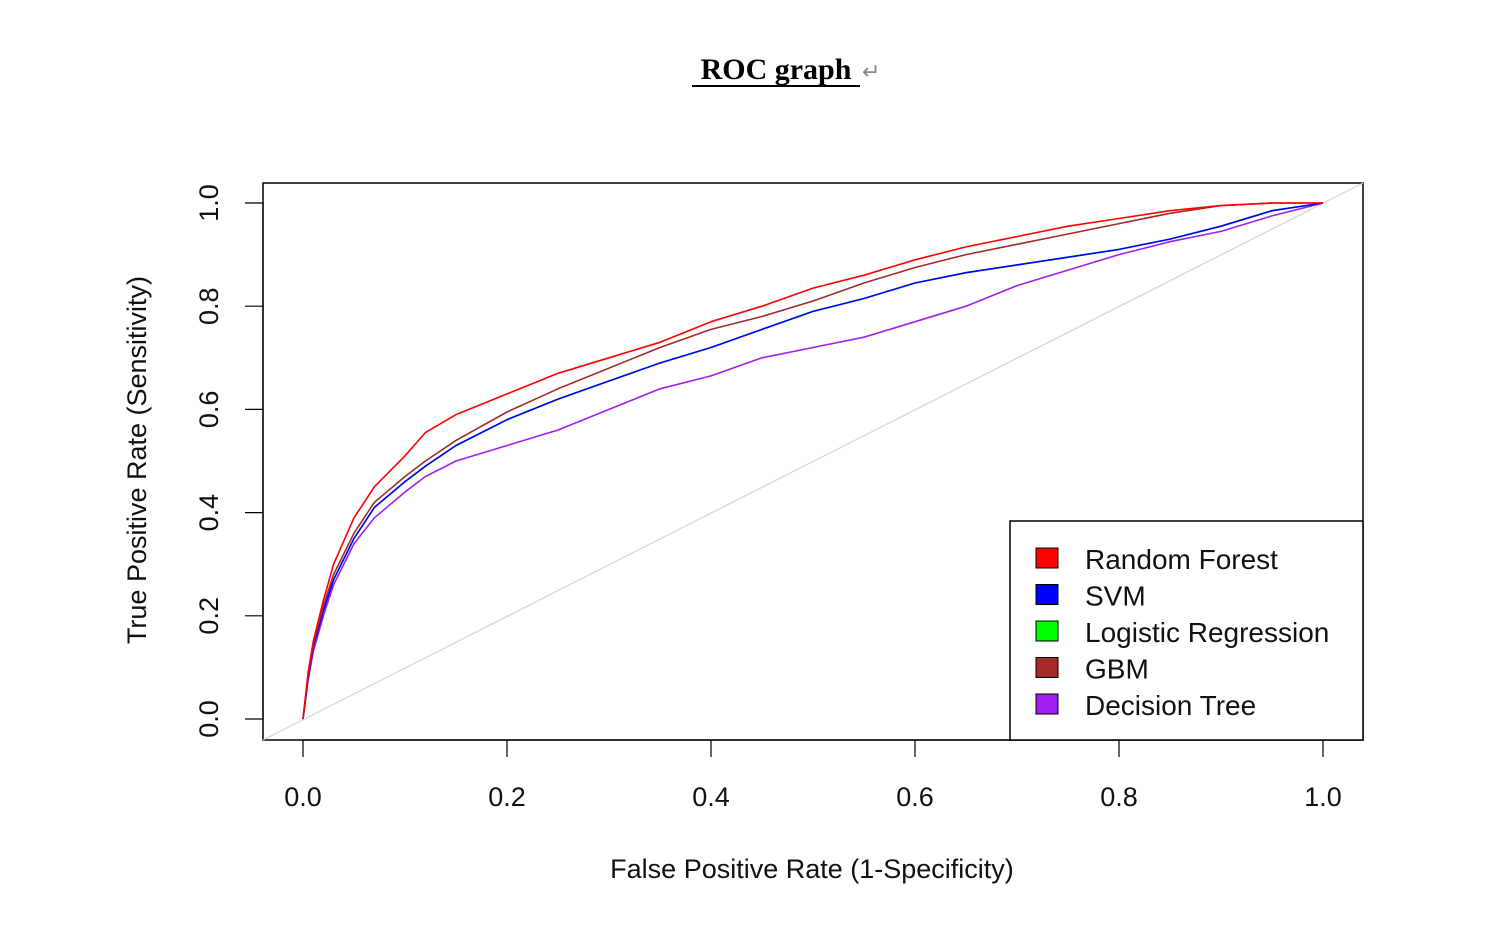 The width and height of the screenshot is (1506, 928). Describe the element at coordinates (812, 869) in the screenshot. I see `x-axis-label: False Positive Rate (1-Specificity)` at that location.